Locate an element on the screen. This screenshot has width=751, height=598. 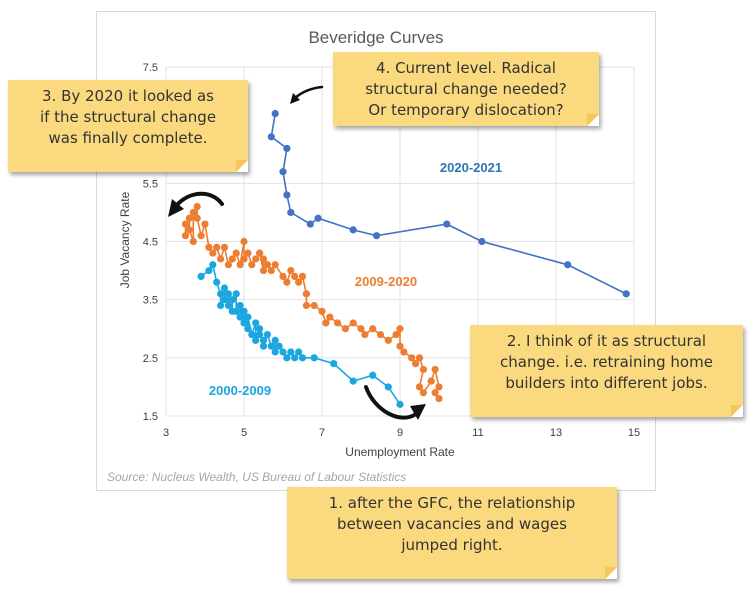
x-axis-label: Unemployment Rate is located at coordinates (400, 452).